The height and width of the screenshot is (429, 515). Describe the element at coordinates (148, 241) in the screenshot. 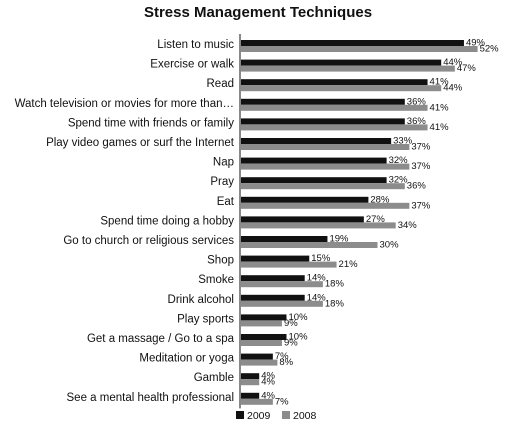

I see `category-label: Go to church or religious services` at that location.